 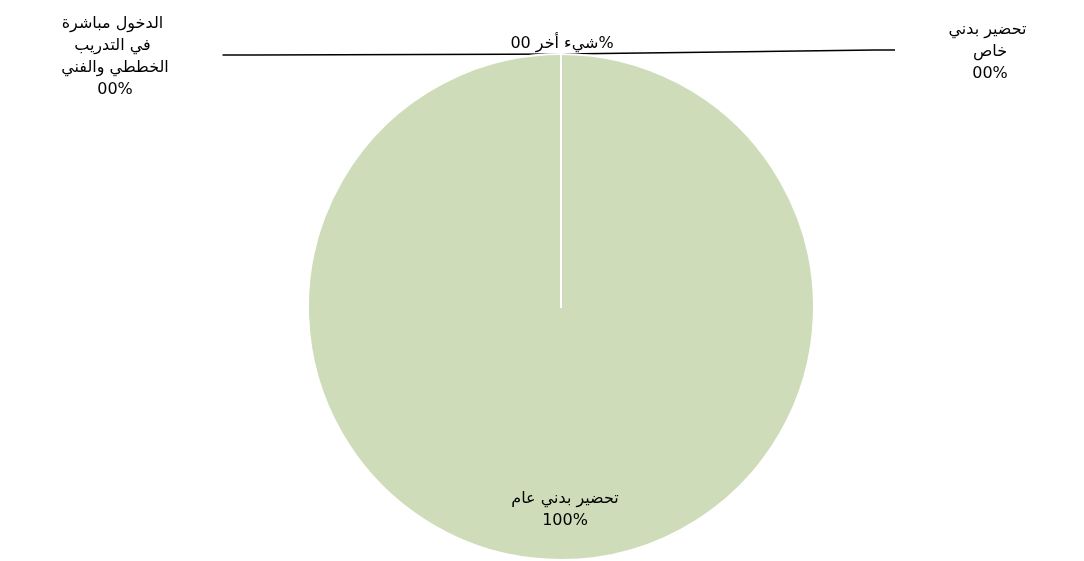 What do you see at coordinates (115, 44) in the screenshot?
I see `category-label: الدخول مباشرة في التدريب الخططي والفني` at bounding box center [115, 44].